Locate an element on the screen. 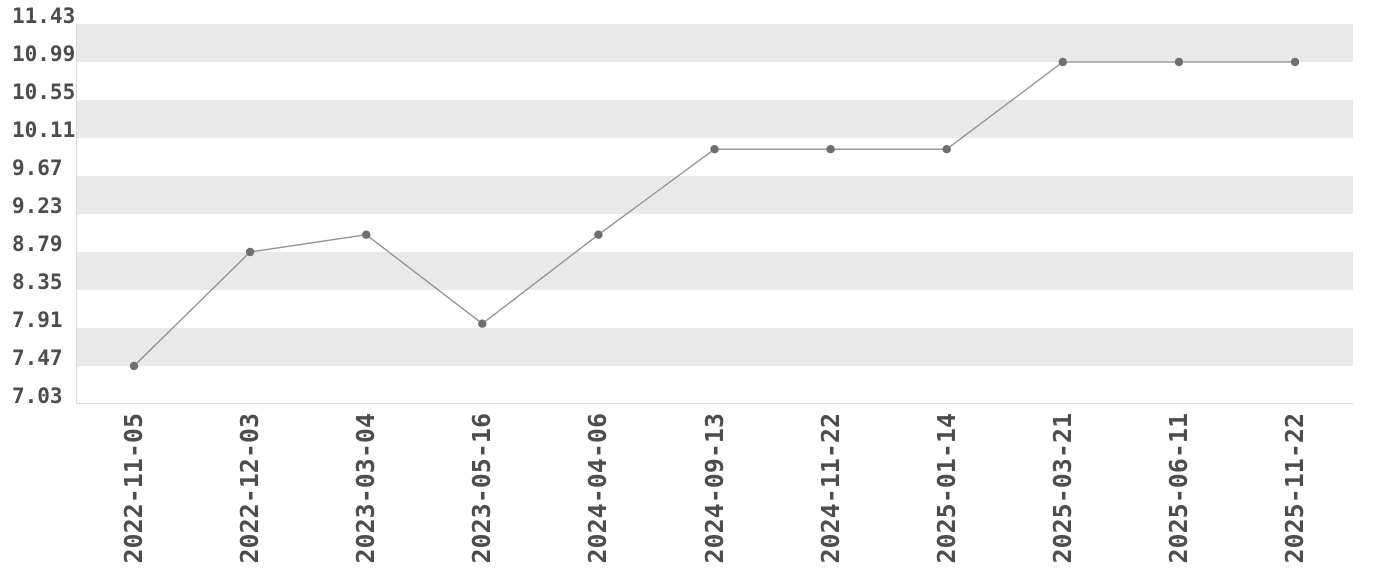 The height and width of the screenshot is (580, 1380). y-axis-tick-label: 10.55 is located at coordinates (44, 92).